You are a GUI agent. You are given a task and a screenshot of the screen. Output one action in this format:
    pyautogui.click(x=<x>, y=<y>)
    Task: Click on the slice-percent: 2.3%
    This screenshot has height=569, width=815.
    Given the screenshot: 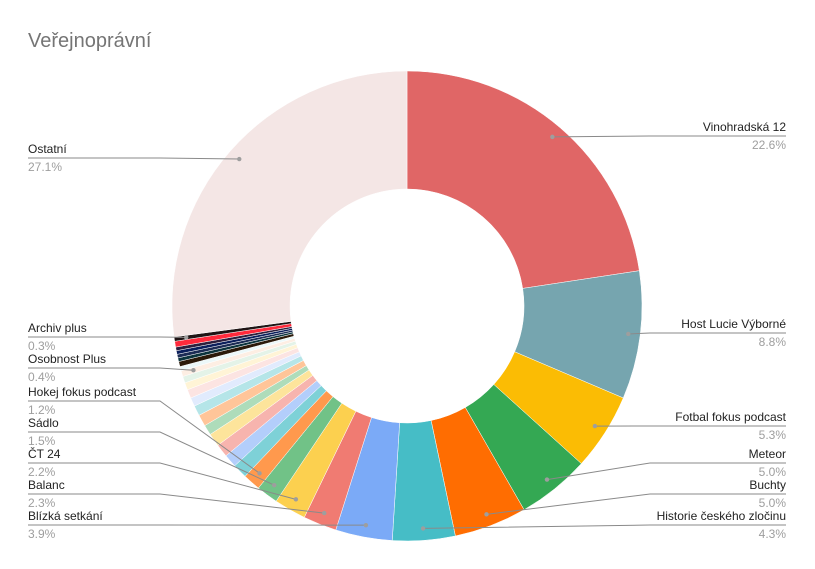 What is the action you would take?
    pyautogui.click(x=42, y=503)
    